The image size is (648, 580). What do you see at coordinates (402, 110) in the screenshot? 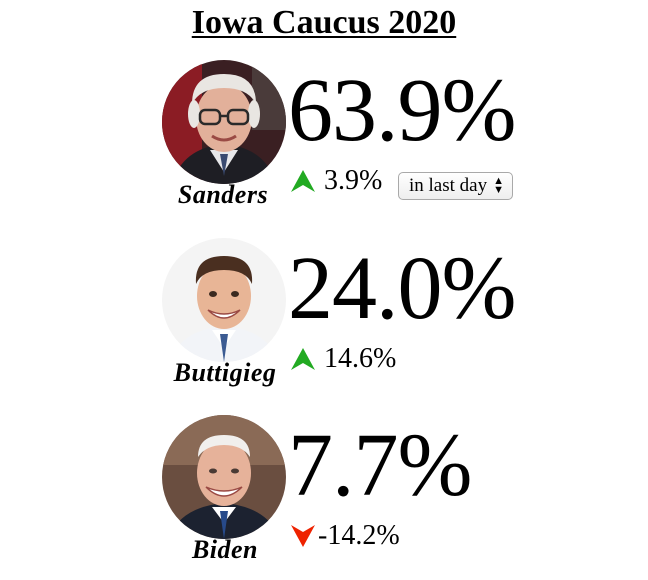
I see `candidate-percent: 63.9%` at bounding box center [402, 110].